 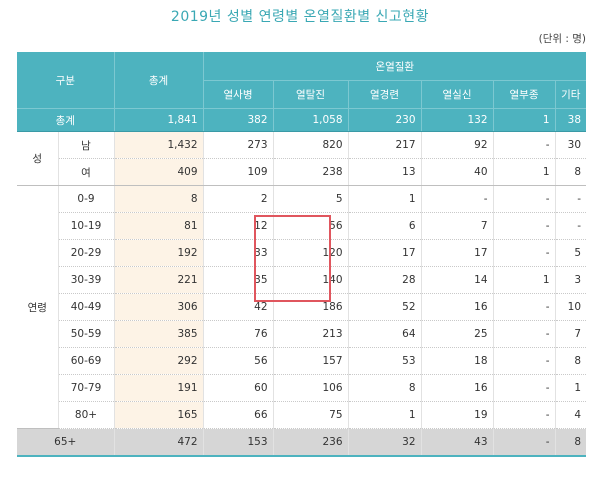 What do you see at coordinates (86, 307) in the screenshot?
I see `row-label: 40-49` at bounding box center [86, 307].